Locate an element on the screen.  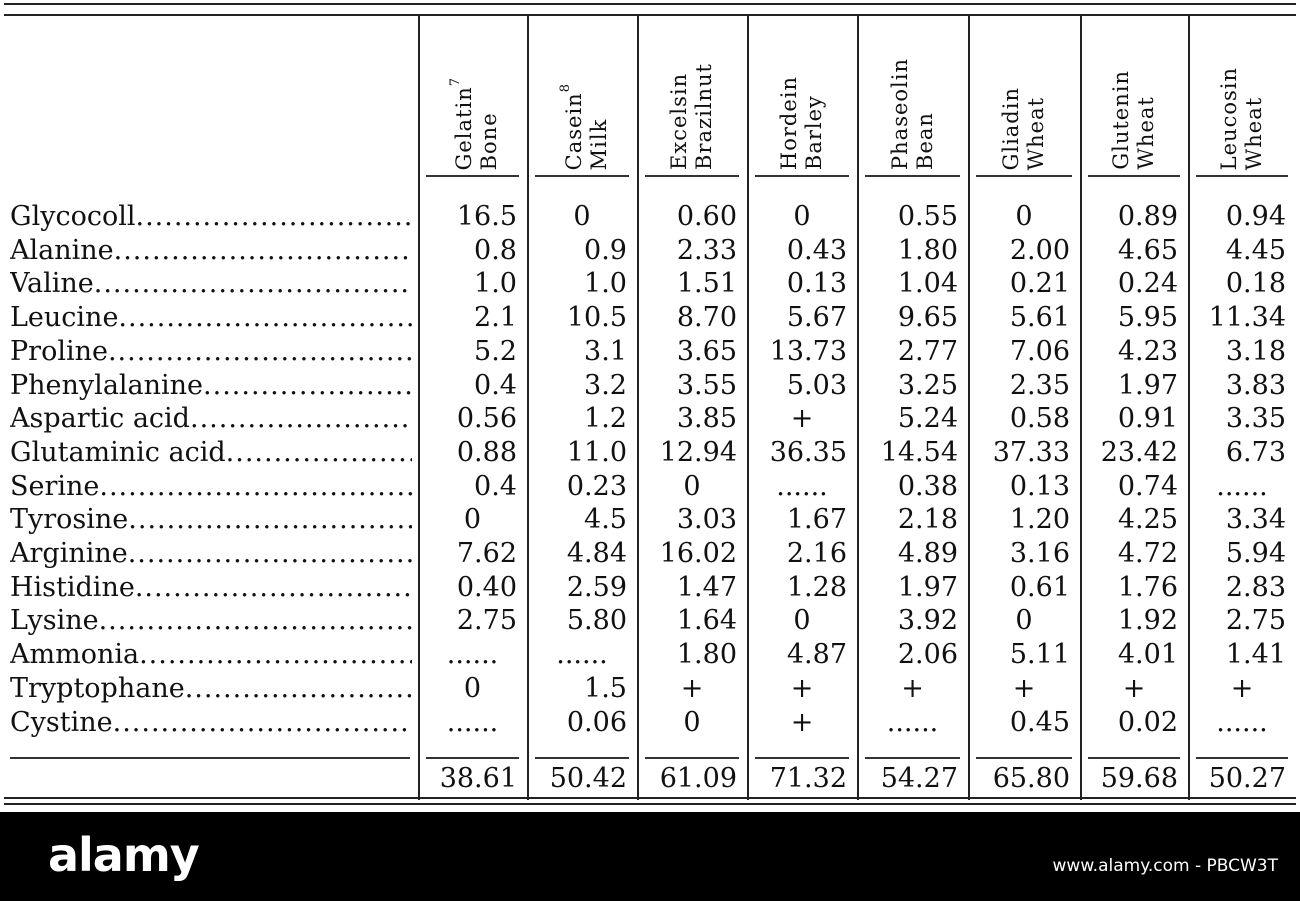
table-cell: 0.8 is located at coordinates (495, 250).